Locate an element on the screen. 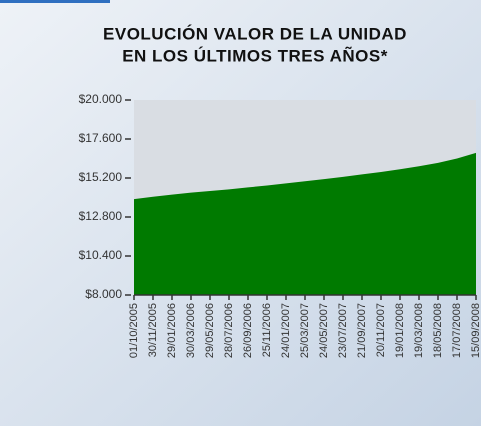 The image size is (481, 426). x-tick-label: 24/05/2007 is located at coordinates (324, 330).